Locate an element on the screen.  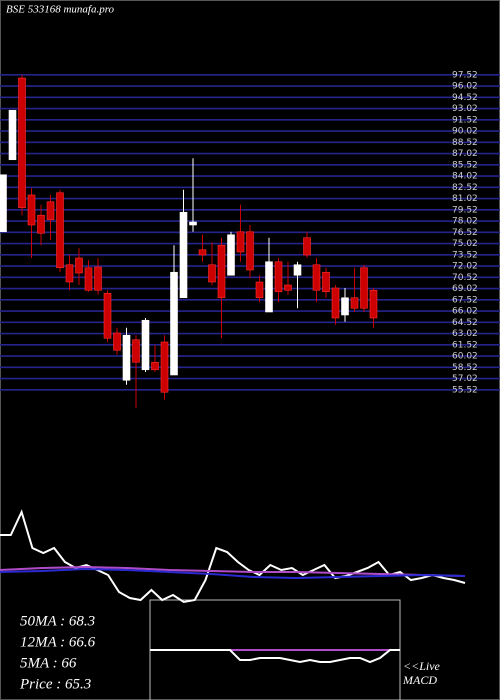
y-tick-label: 58.52 is located at coordinates (465, 368).